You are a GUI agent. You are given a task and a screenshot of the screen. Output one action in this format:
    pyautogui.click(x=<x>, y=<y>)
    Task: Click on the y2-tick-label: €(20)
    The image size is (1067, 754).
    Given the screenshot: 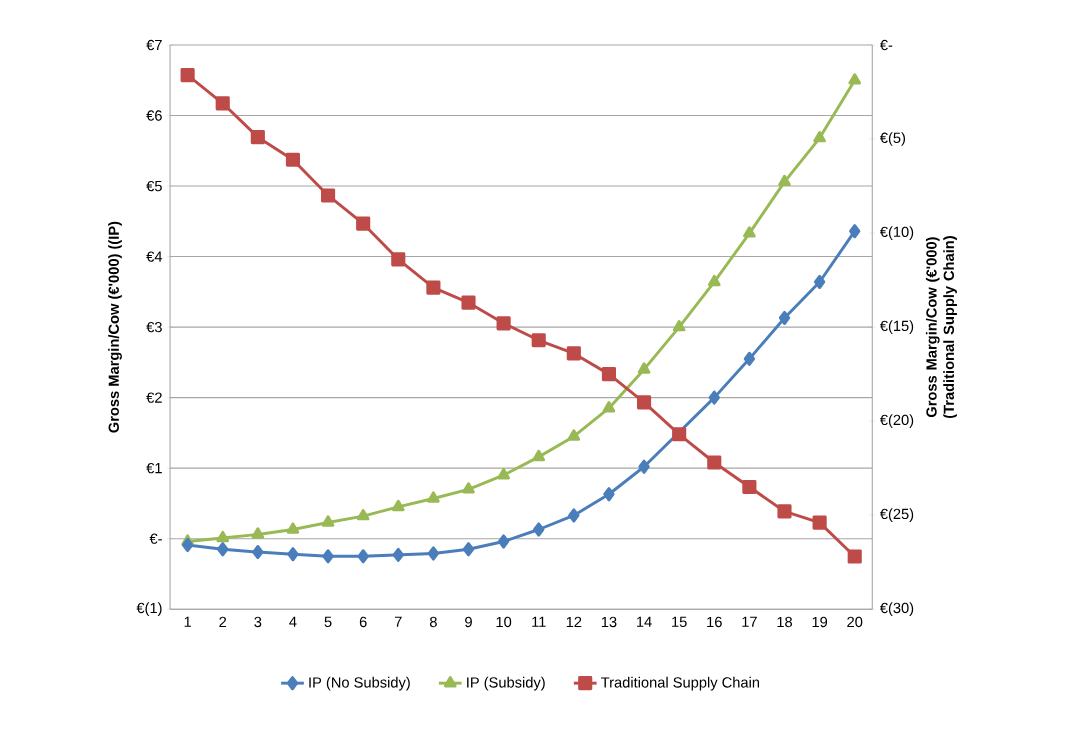 What is the action you would take?
    pyautogui.click(x=896, y=421)
    